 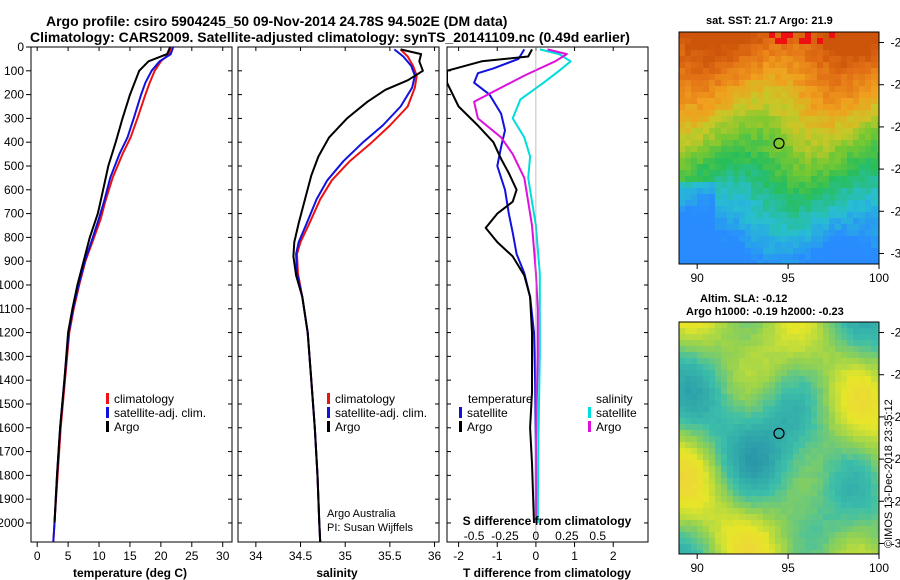 What do you see at coordinates (130, 556) in the screenshot?
I see `x-tick-label: 15` at bounding box center [130, 556].